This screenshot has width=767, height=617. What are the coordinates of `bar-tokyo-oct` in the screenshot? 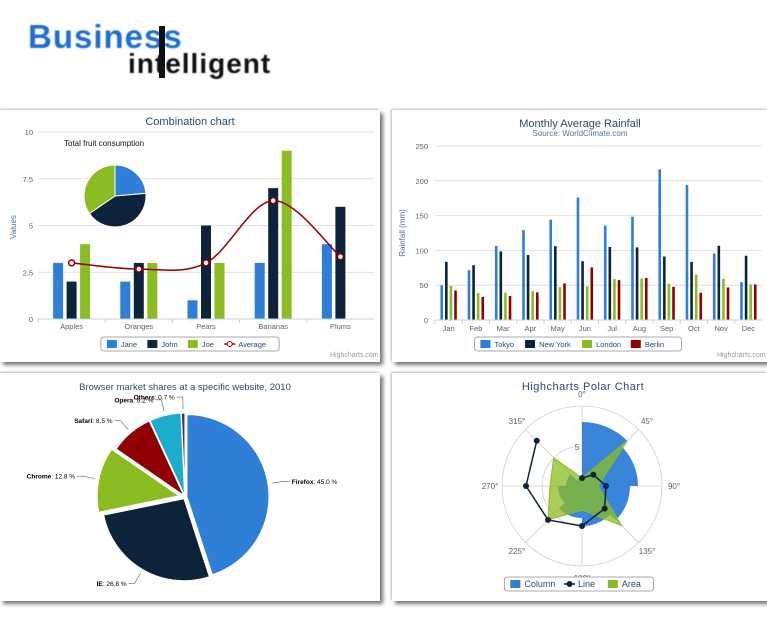 It's located at (687, 252).